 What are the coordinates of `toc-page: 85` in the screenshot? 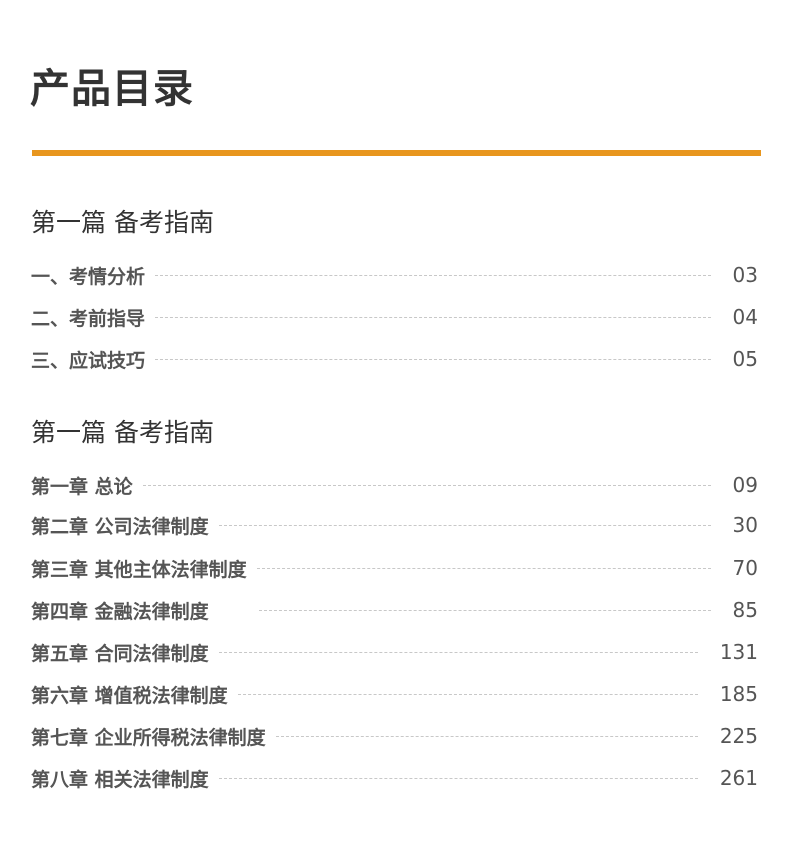 It's located at (745, 610).